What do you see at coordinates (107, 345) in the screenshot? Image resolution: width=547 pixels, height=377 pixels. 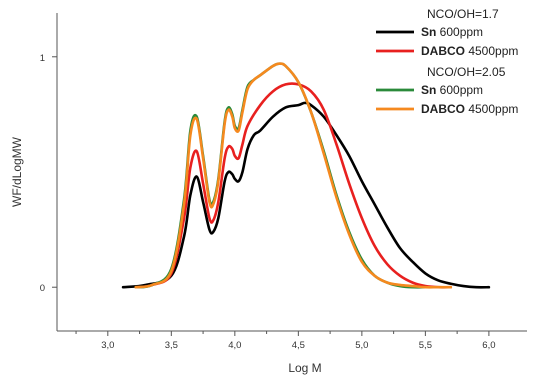 I see `x-tick-label: 3,0` at bounding box center [107, 345].